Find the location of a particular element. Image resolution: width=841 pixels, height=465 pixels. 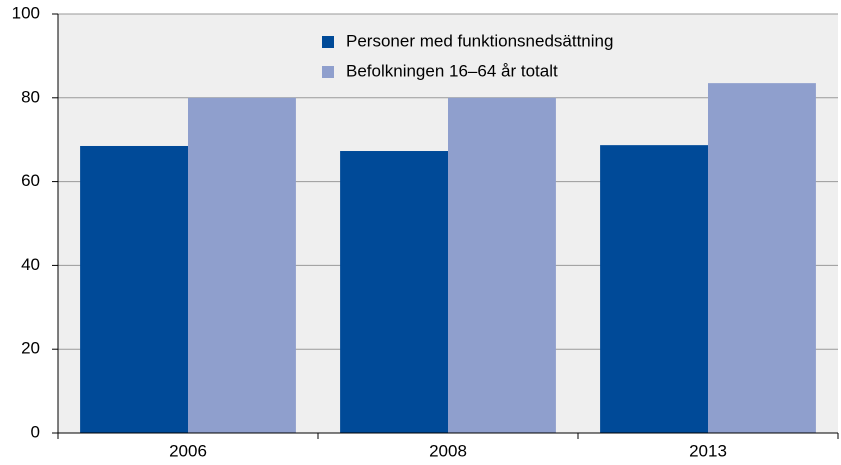

legend-label: Personer med funktionsnedsättning is located at coordinates (479, 40).